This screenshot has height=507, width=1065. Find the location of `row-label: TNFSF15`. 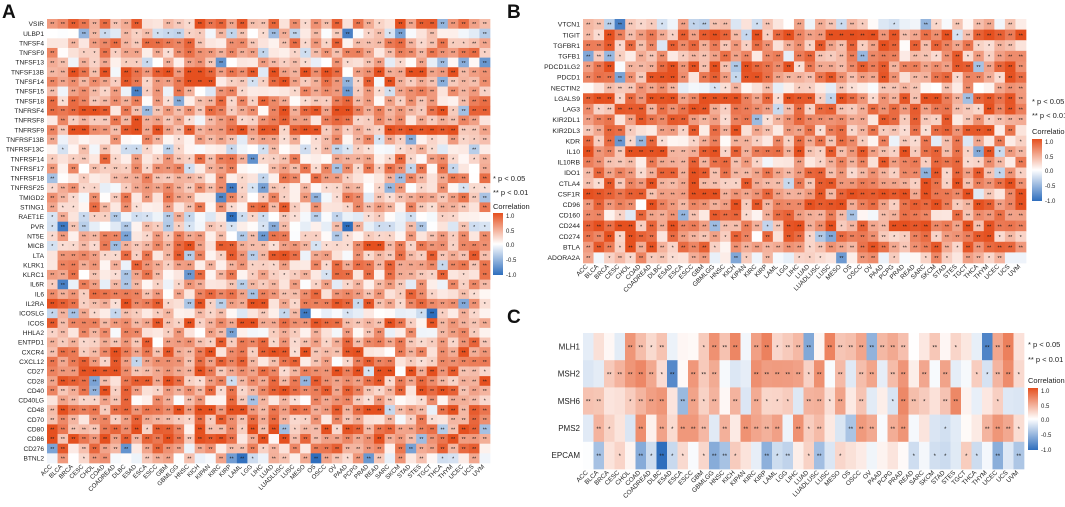

row-label: TNFSF15 is located at coordinates (29, 92).